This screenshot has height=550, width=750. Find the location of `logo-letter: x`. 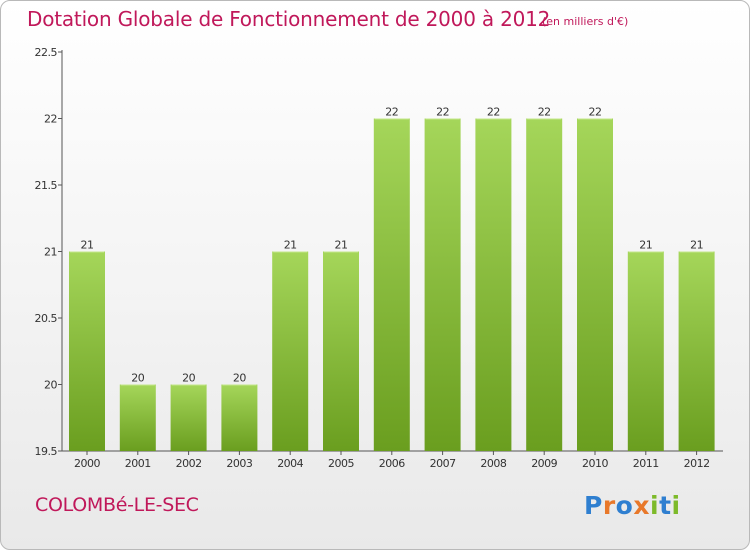

logo-letter: x is located at coordinates (641, 505).